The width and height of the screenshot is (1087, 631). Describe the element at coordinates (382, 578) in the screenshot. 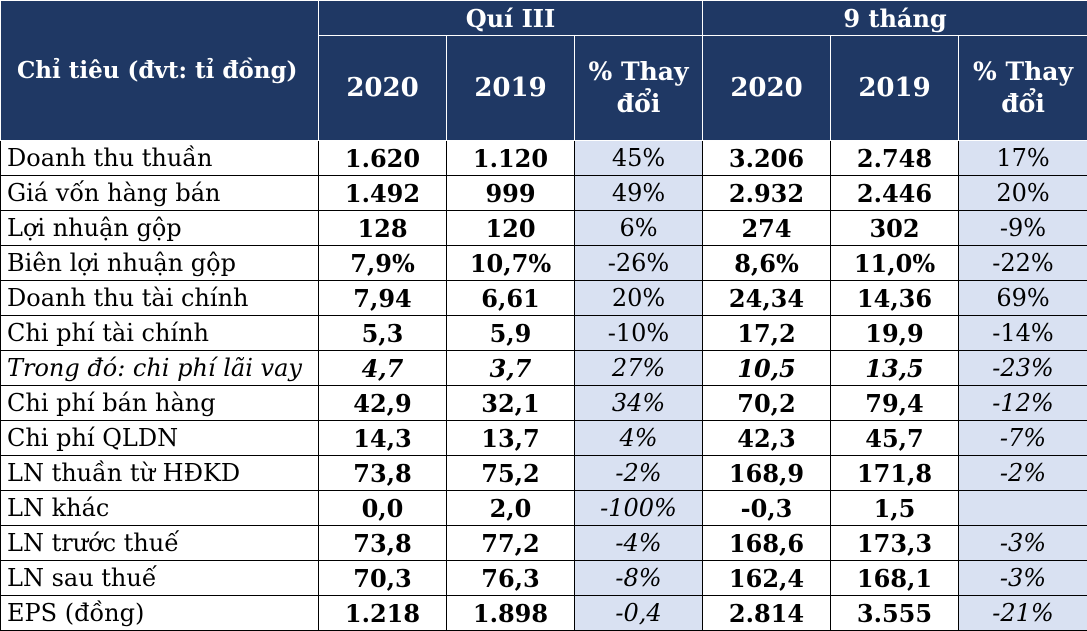

I see `quarter-2020-cell: 70,3` at that location.